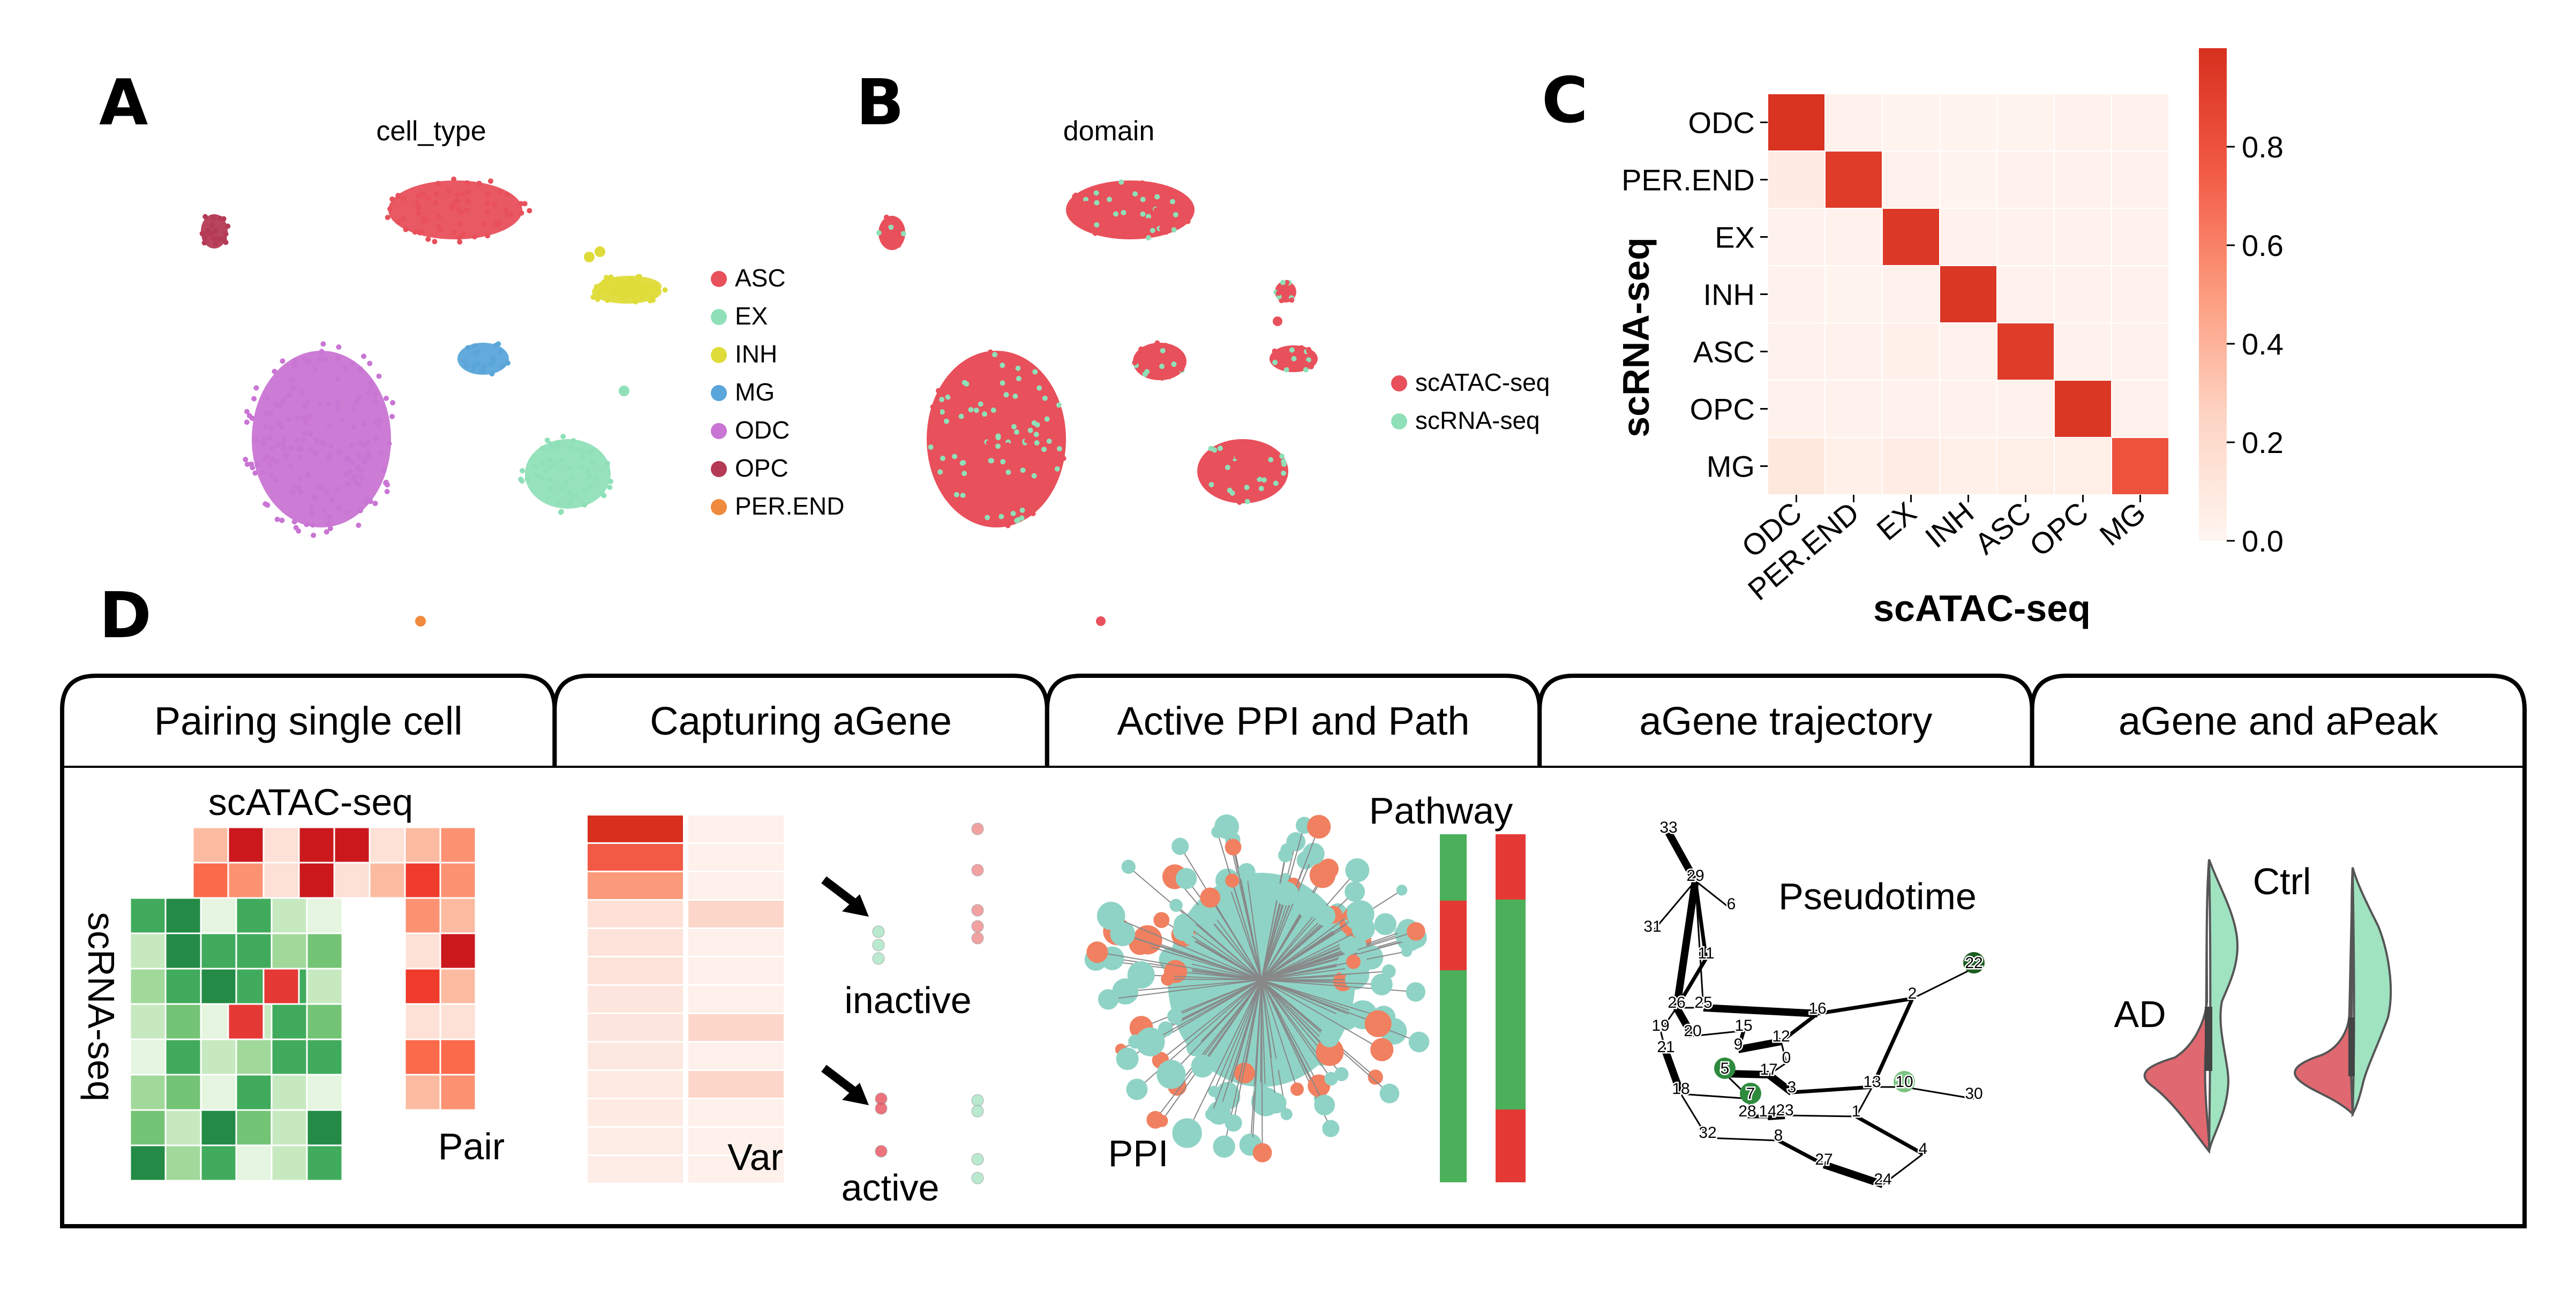 This screenshot has width=2576, height=1306. Describe the element at coordinates (1949, 524) in the screenshot. I see `heatmap-col-label: INH` at that location.